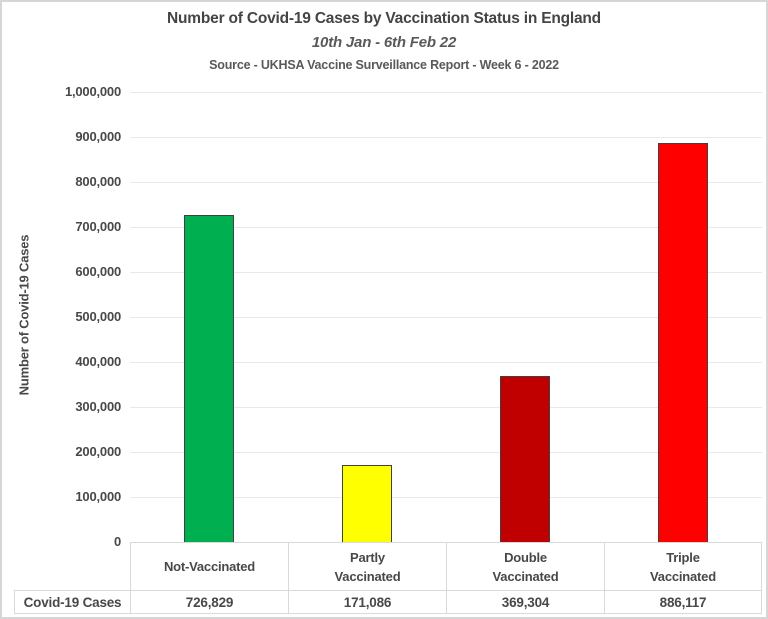 Image resolution: width=768 pixels, height=619 pixels. I want to click on bar-partly-vaccinated, so click(367, 503).